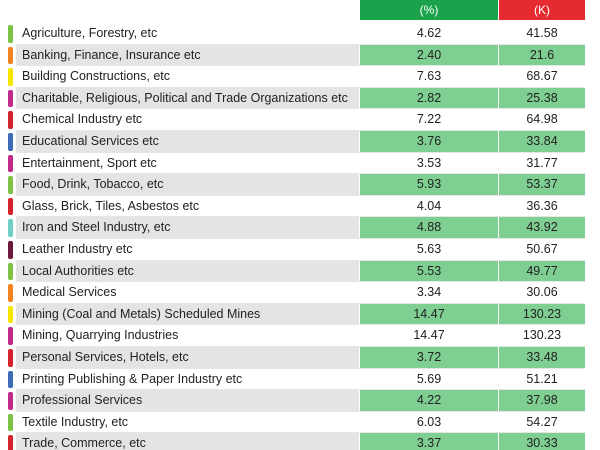 The height and width of the screenshot is (450, 600). I want to click on k-value: 54.27, so click(542, 421).